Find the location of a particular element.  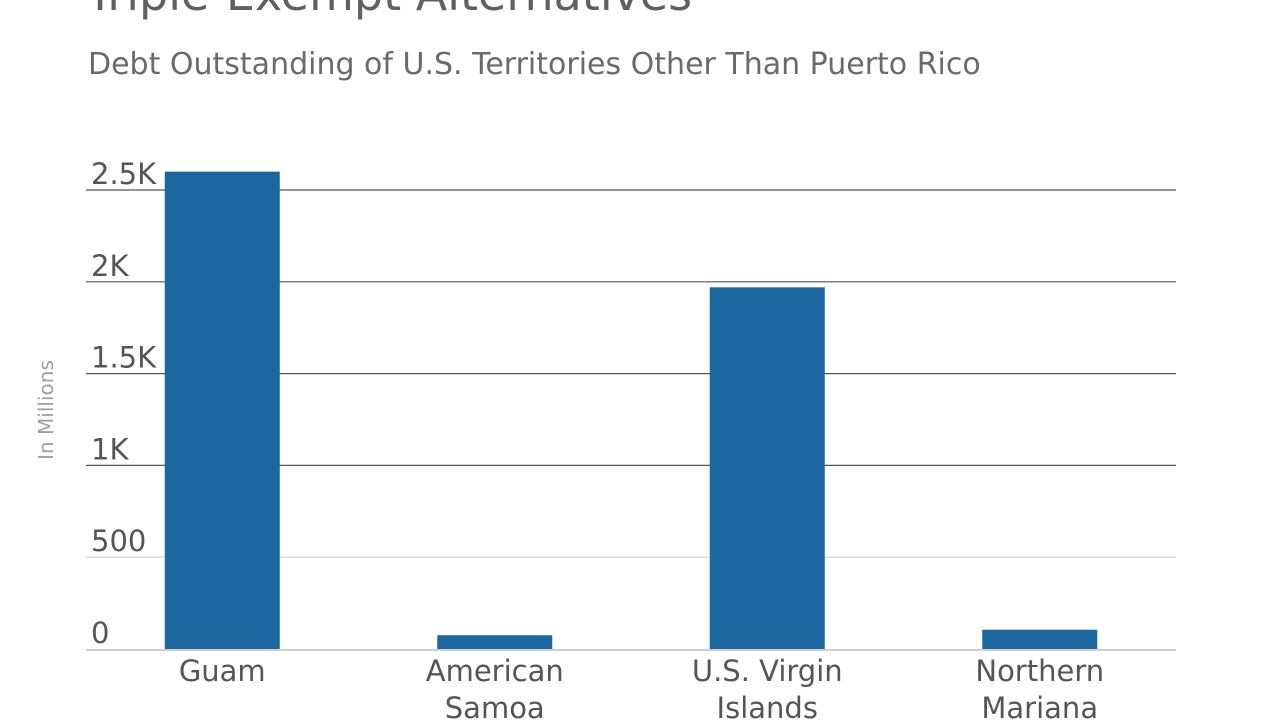

y-tick-label: 1K is located at coordinates (110, 449).